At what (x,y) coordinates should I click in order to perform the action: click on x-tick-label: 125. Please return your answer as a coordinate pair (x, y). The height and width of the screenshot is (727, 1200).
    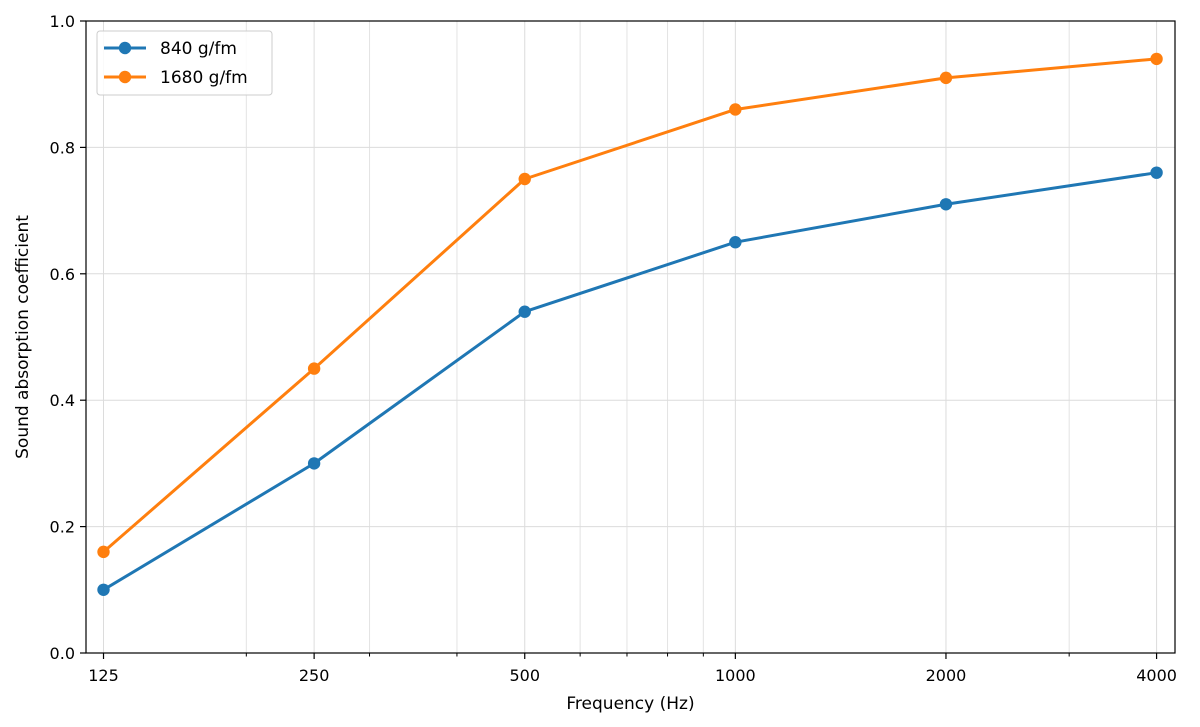
    Looking at the image, I should click on (103, 675).